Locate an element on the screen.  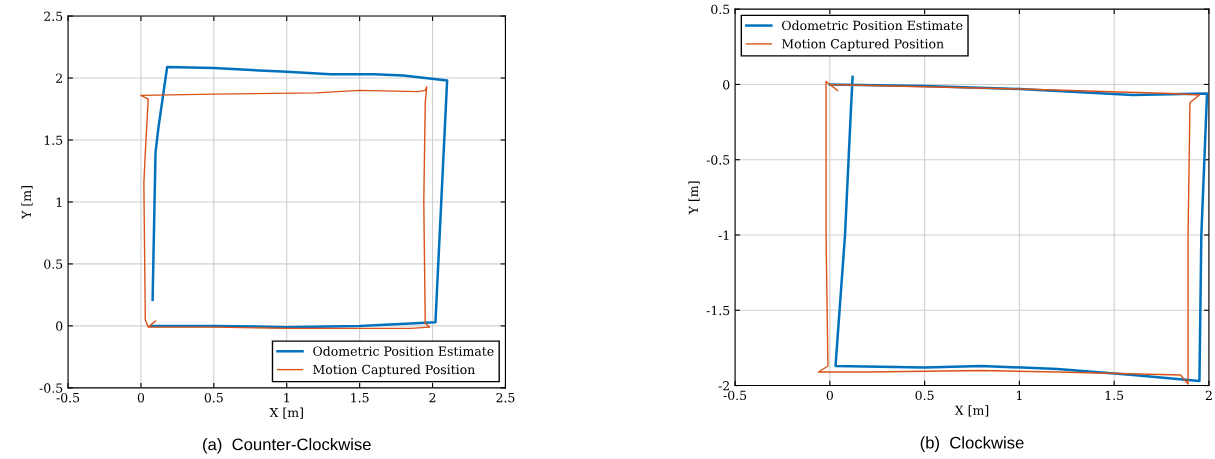
x-tick-label: 2.5 is located at coordinates (505, 397).